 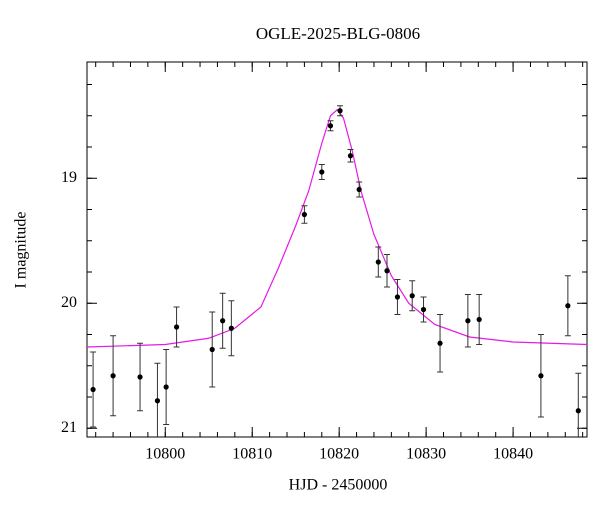 What do you see at coordinates (21, 250) in the screenshot?
I see `y-axis-label: I magnitude` at bounding box center [21, 250].